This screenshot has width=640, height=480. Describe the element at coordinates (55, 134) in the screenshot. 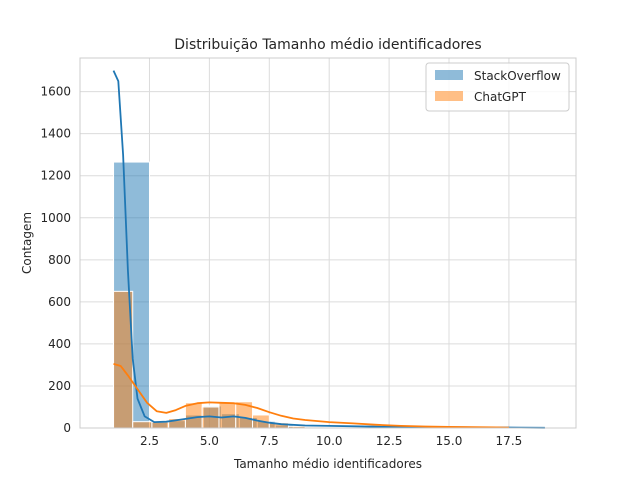

I see `y-tick-label: 1400` at that location.